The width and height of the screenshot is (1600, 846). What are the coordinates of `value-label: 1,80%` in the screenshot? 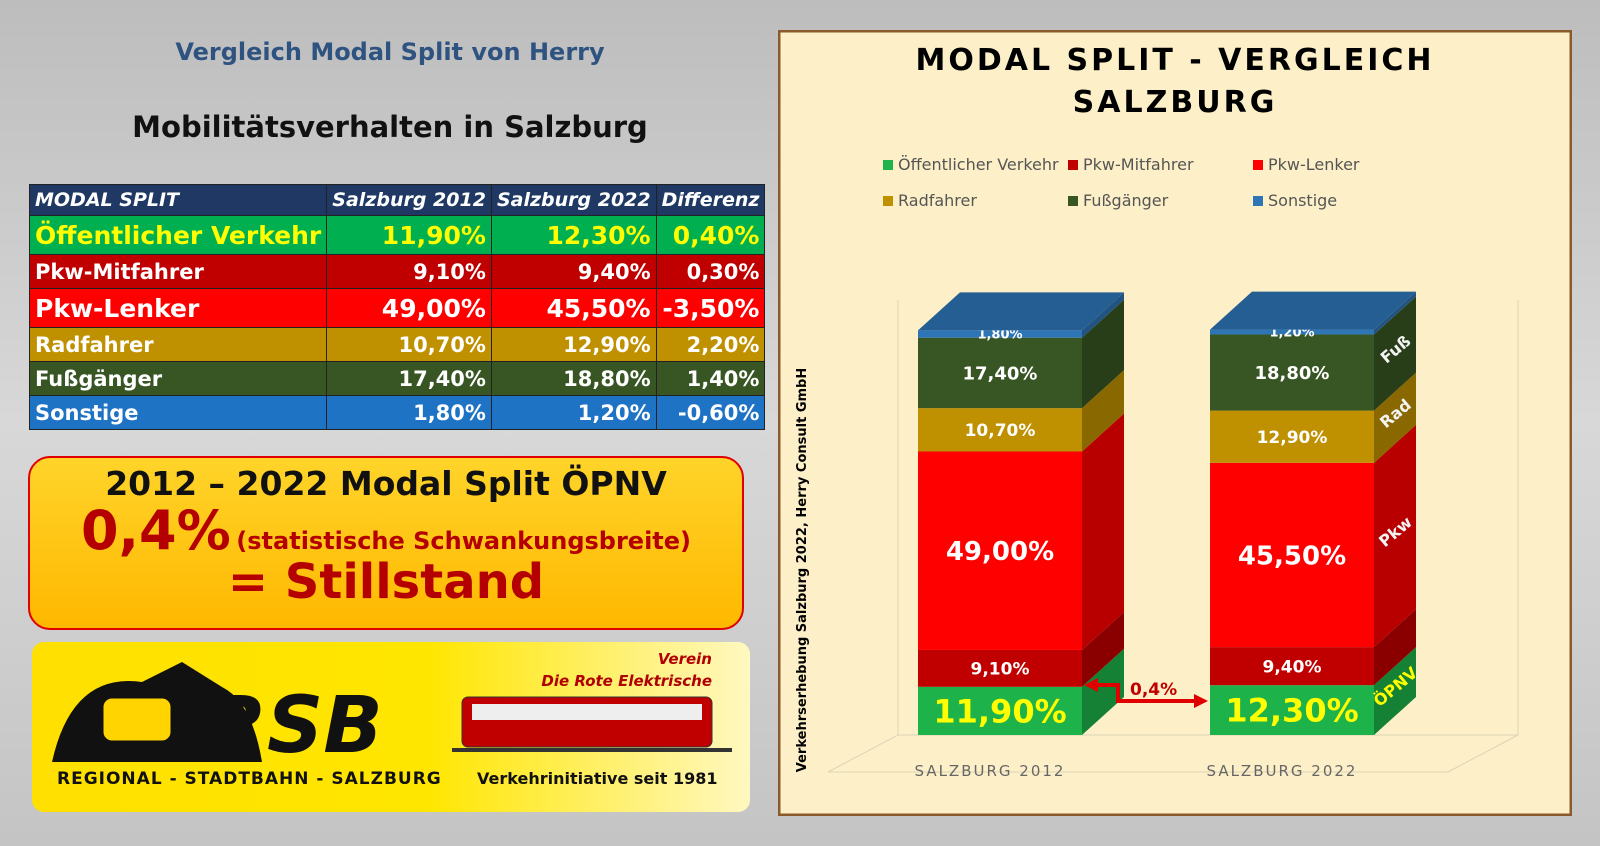 It's located at (999, 335).